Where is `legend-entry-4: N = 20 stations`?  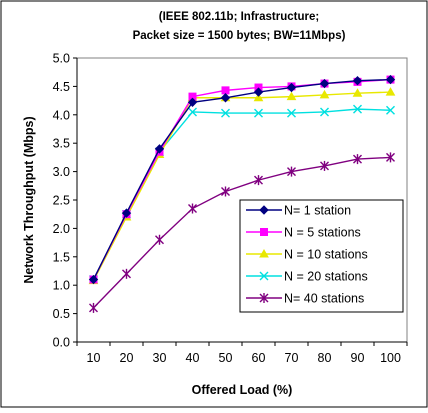
legend-entry-4: N = 20 stations is located at coordinates (307, 277).